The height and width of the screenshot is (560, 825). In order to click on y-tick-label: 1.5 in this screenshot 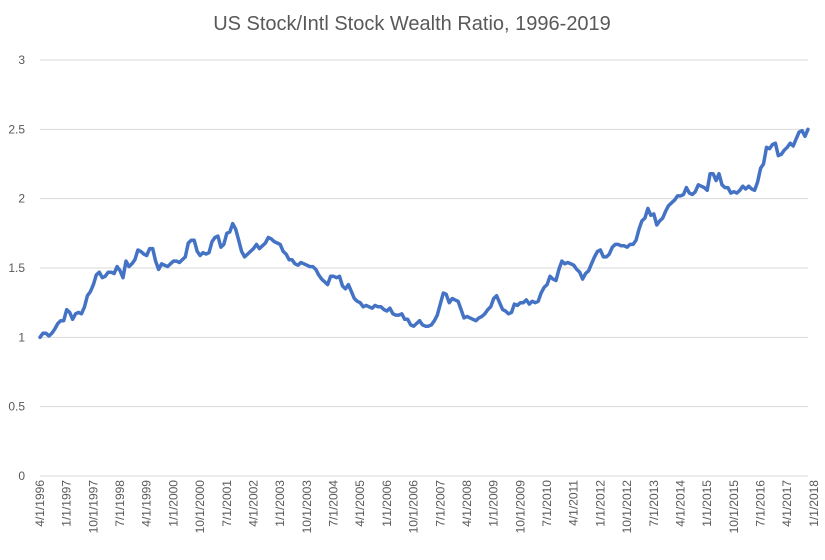, I will do `click(16, 268)`.